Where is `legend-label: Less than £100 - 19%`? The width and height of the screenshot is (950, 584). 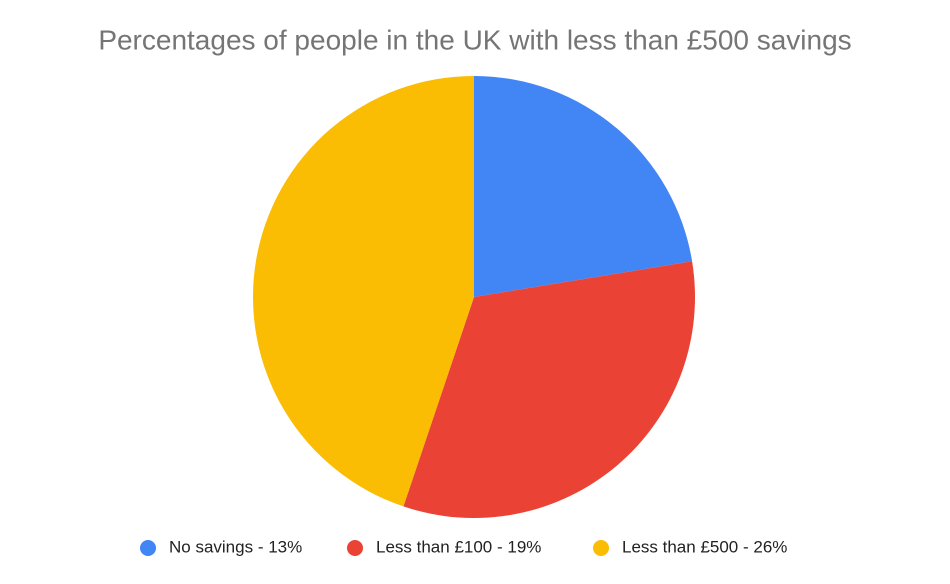
legend-label: Less than £100 - 19% is located at coordinates (458, 546).